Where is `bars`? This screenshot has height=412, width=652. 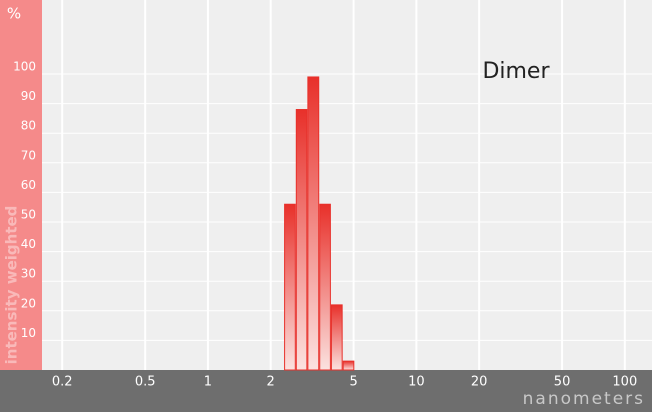 bars is located at coordinates (319, 223).